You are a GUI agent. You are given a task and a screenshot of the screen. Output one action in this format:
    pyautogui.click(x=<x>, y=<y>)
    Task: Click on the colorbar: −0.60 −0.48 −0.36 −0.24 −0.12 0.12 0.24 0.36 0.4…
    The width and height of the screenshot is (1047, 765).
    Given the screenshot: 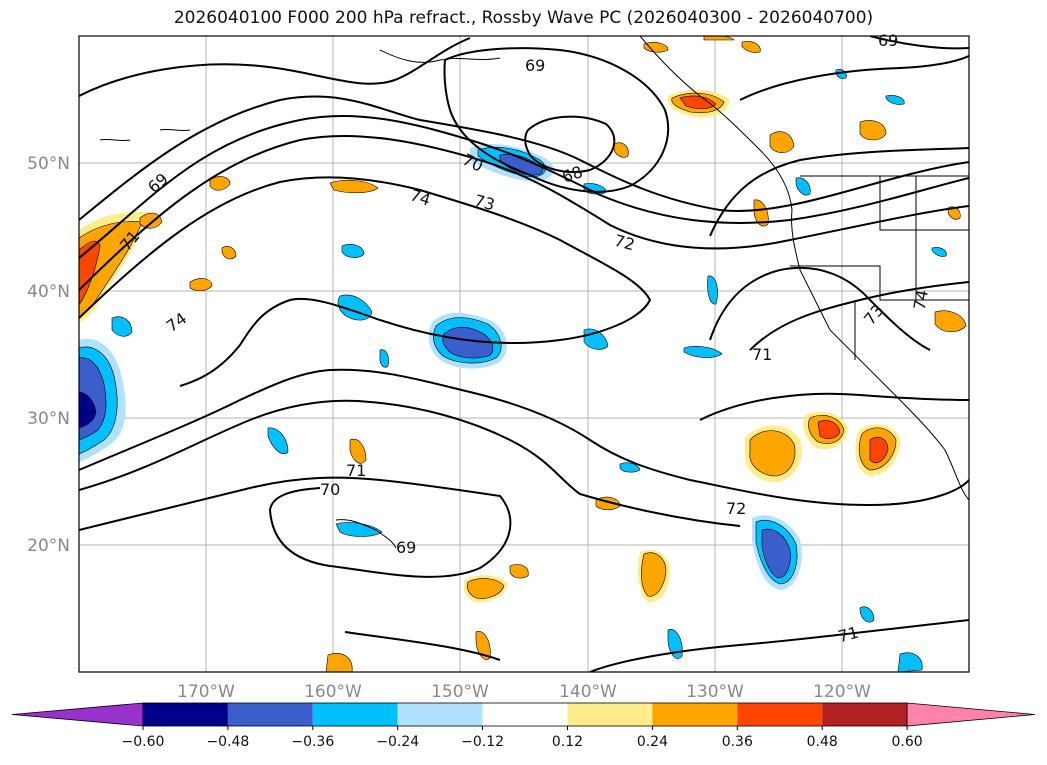 What is the action you would take?
    pyautogui.click(x=523, y=726)
    